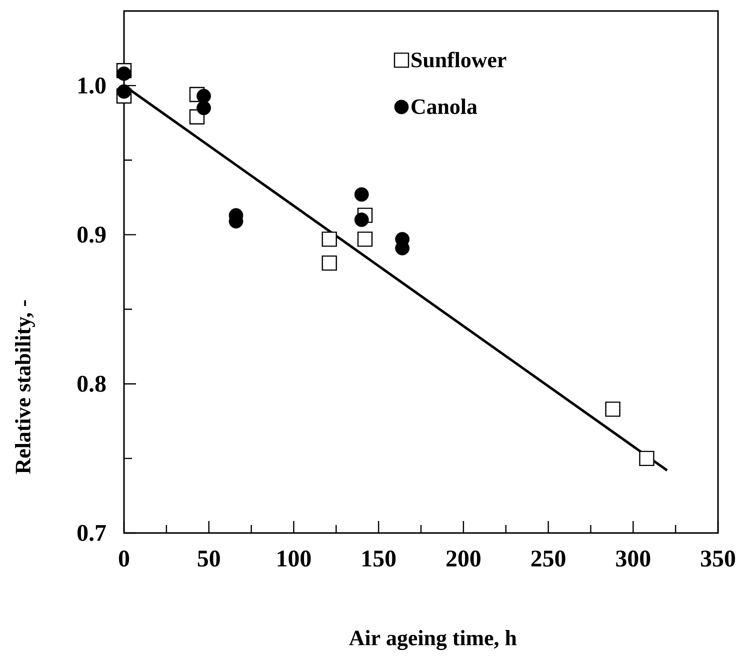 The image size is (745, 669). What do you see at coordinates (633, 558) in the screenshot?
I see `x-tick-label: 300` at bounding box center [633, 558].